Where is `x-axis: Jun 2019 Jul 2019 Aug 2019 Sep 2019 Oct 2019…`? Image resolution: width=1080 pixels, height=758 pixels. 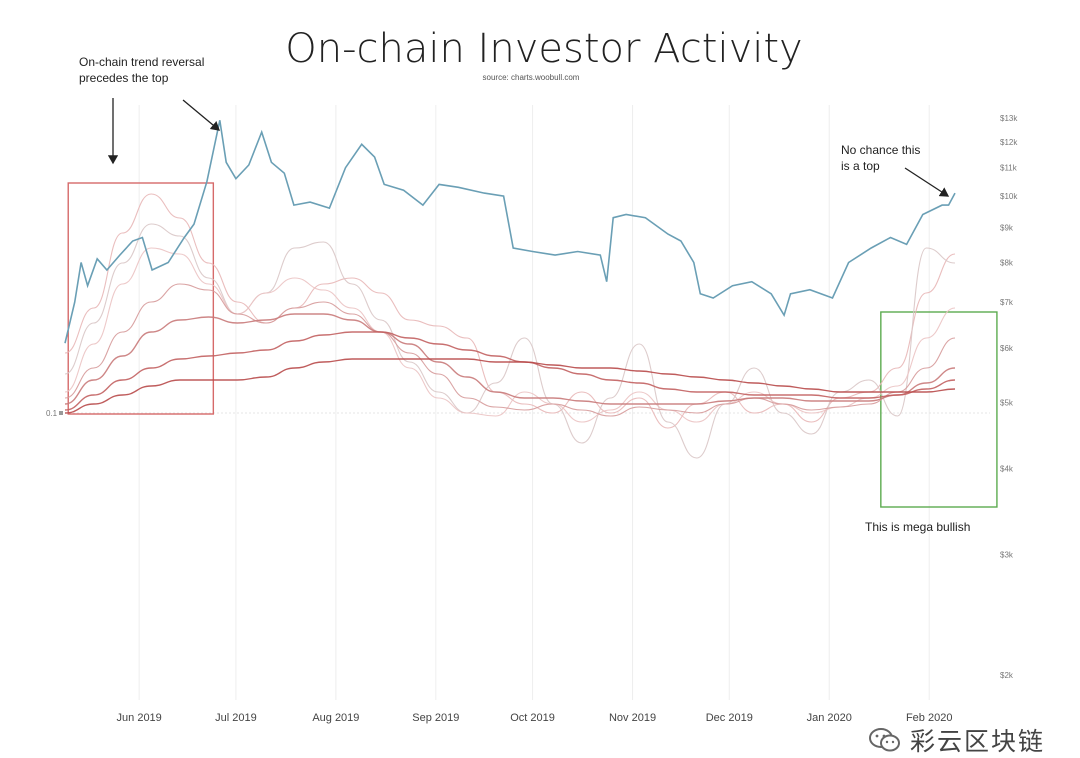 x-axis: Jun 2019 Jul 2019 Aug 2019 Sep 2019 Oct 2019… is located at coordinates (535, 718).